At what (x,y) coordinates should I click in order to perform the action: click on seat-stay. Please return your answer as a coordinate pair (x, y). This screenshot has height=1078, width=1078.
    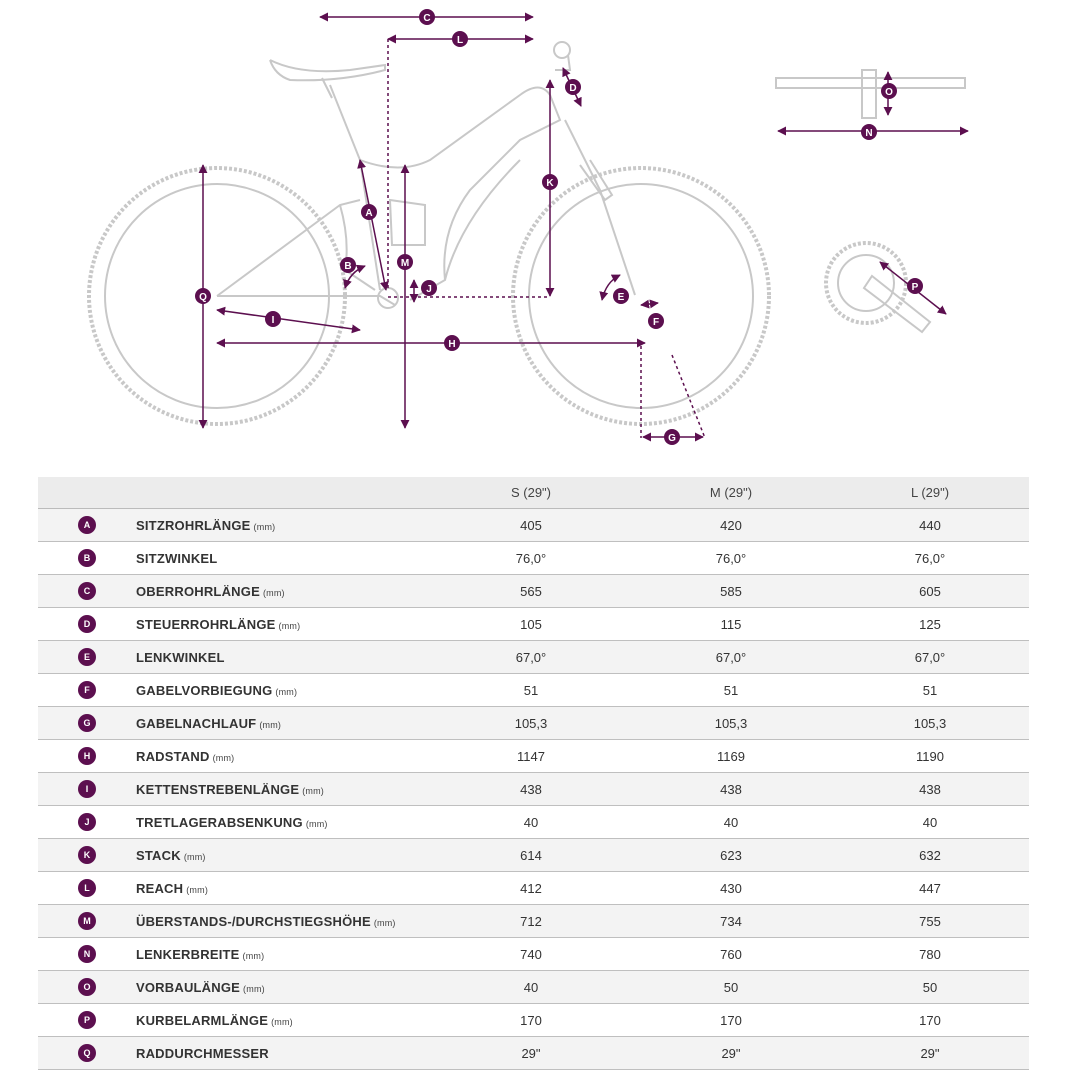
    Looking at the image, I should click on (288, 248).